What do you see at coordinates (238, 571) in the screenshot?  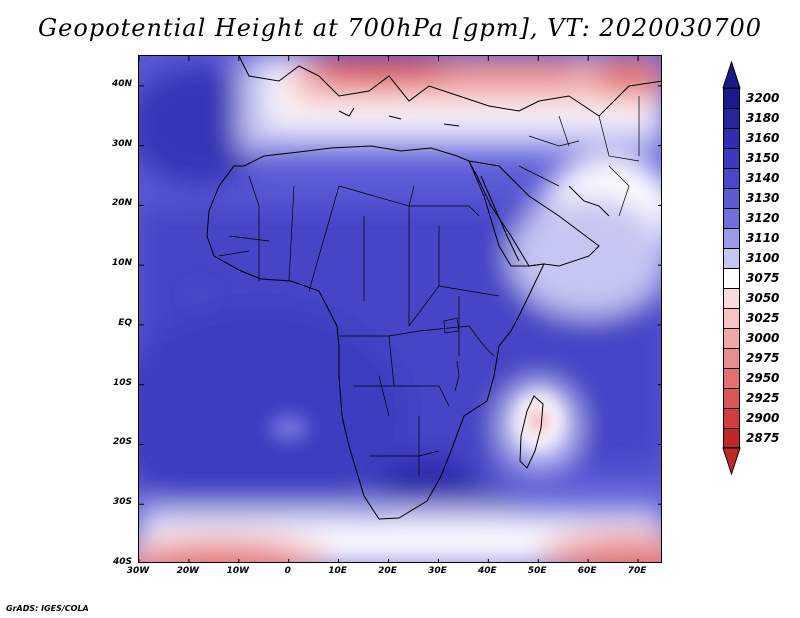 I see `lon-label: 10W` at bounding box center [238, 571].